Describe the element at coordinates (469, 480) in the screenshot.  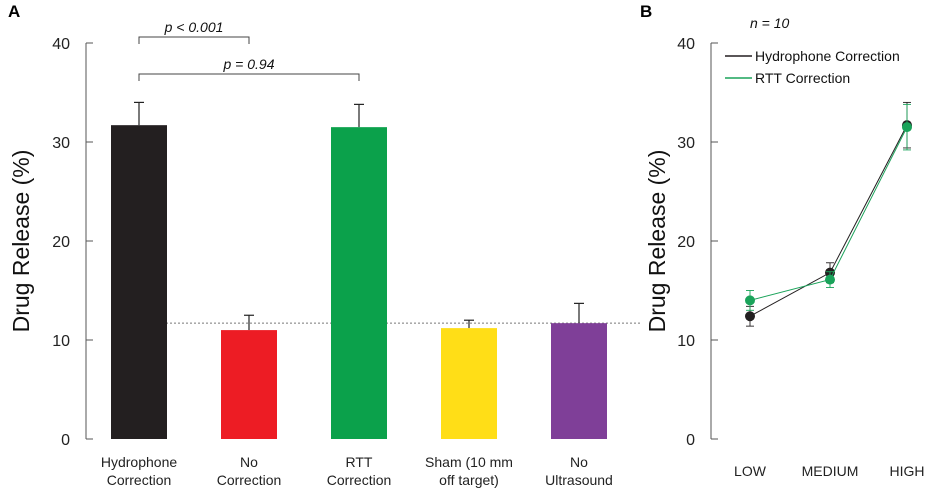
I see `x-category-label: off target)` at that location.